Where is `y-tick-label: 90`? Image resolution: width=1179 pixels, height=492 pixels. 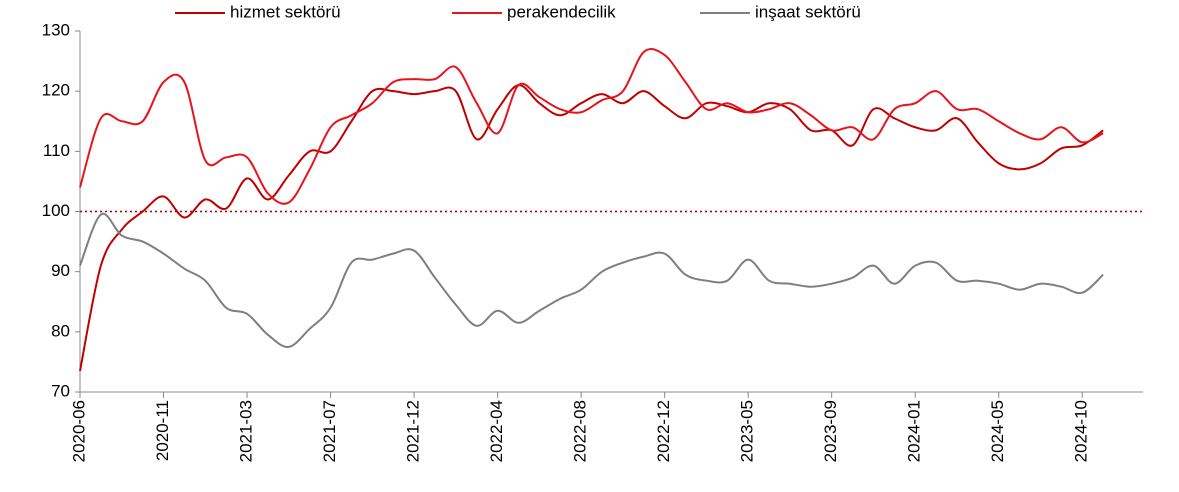 y-tick-label: 90 is located at coordinates (60, 270).